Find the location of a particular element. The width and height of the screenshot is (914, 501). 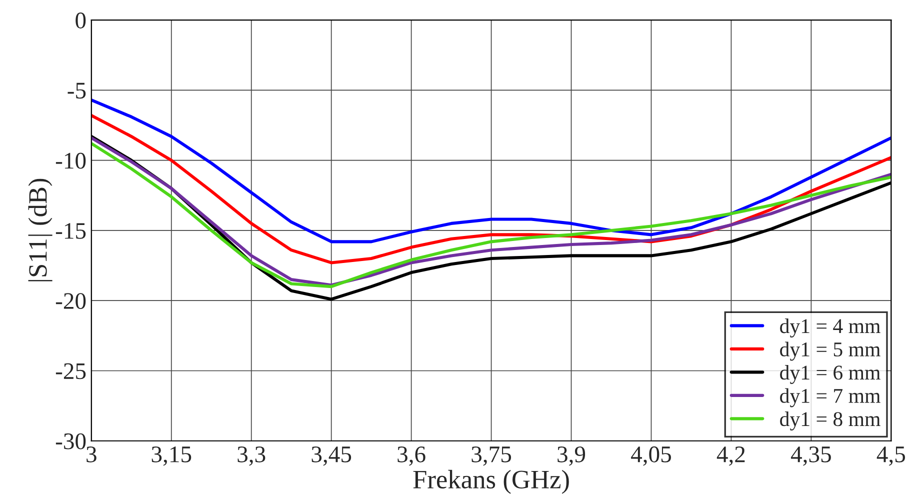

x-tick-label: 3 is located at coordinates (91, 454).